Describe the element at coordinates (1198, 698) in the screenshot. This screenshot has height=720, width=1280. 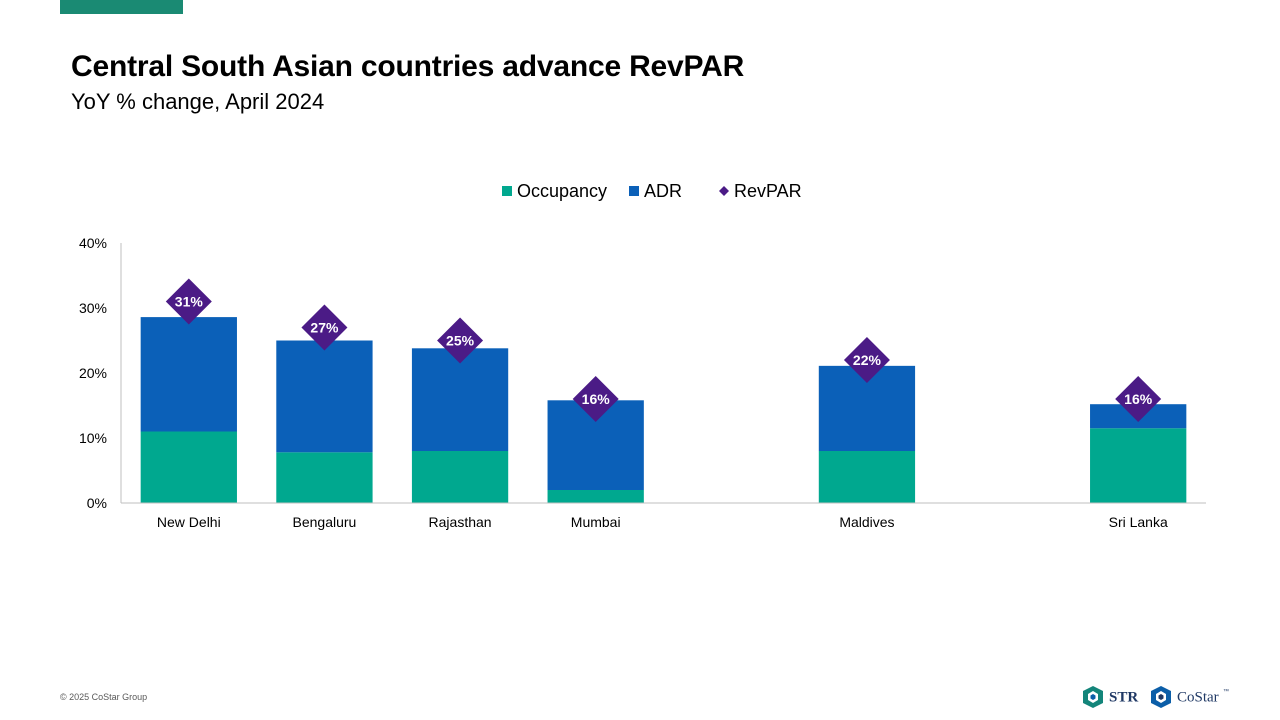
I see `costar-logo-label: CoStar` at that location.